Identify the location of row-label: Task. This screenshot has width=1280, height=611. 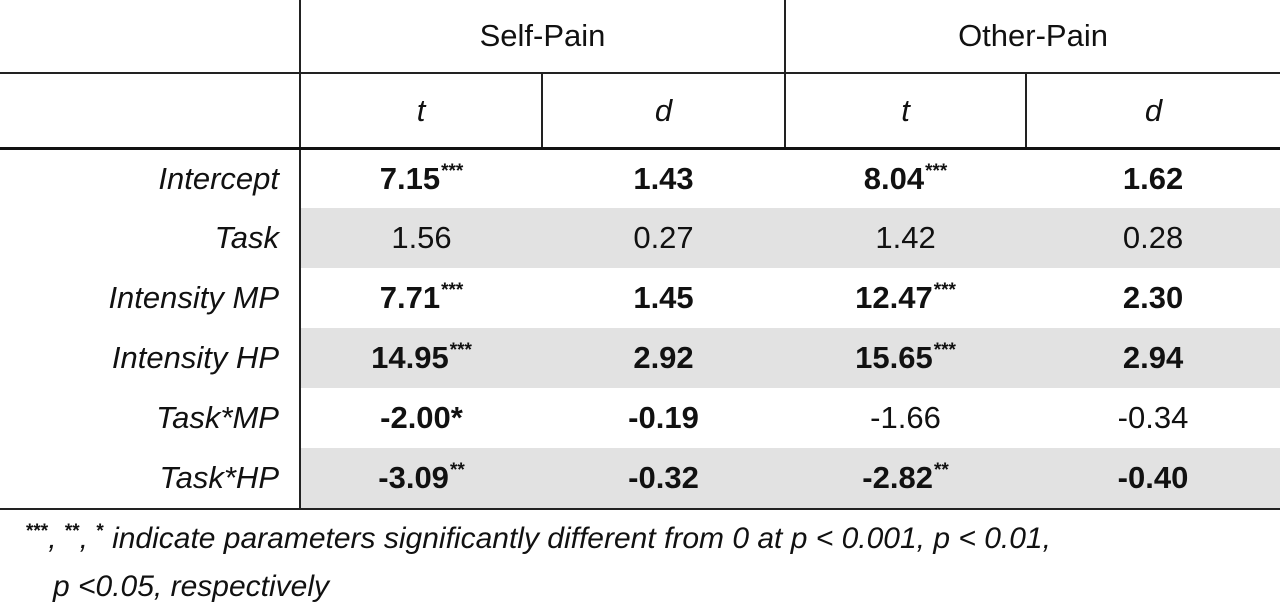
(150, 238).